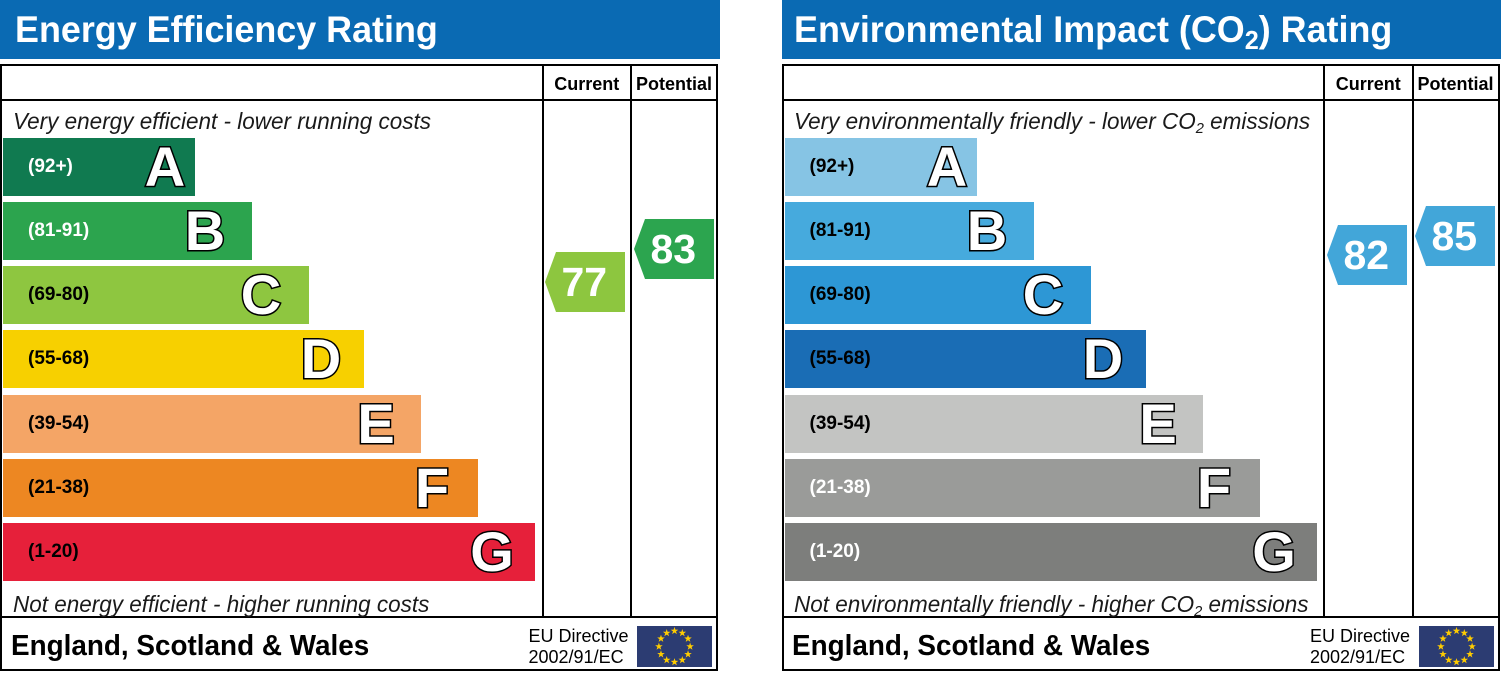 This screenshot has width=1501, height=675. I want to click on svg-text: 82, so click(1366, 255).